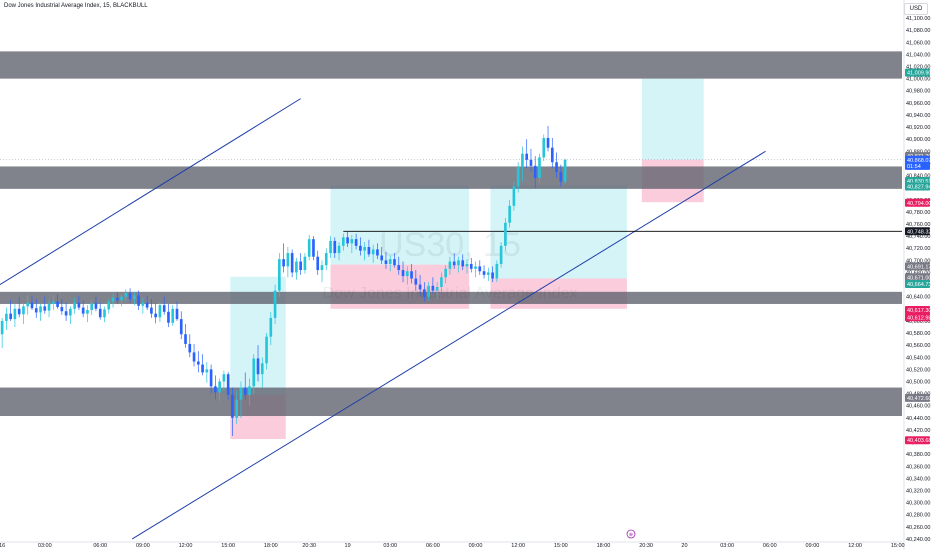 The width and height of the screenshot is (932, 550). What do you see at coordinates (919, 204) in the screenshot?
I see `price-tag-label: 40,794.00` at bounding box center [919, 204].